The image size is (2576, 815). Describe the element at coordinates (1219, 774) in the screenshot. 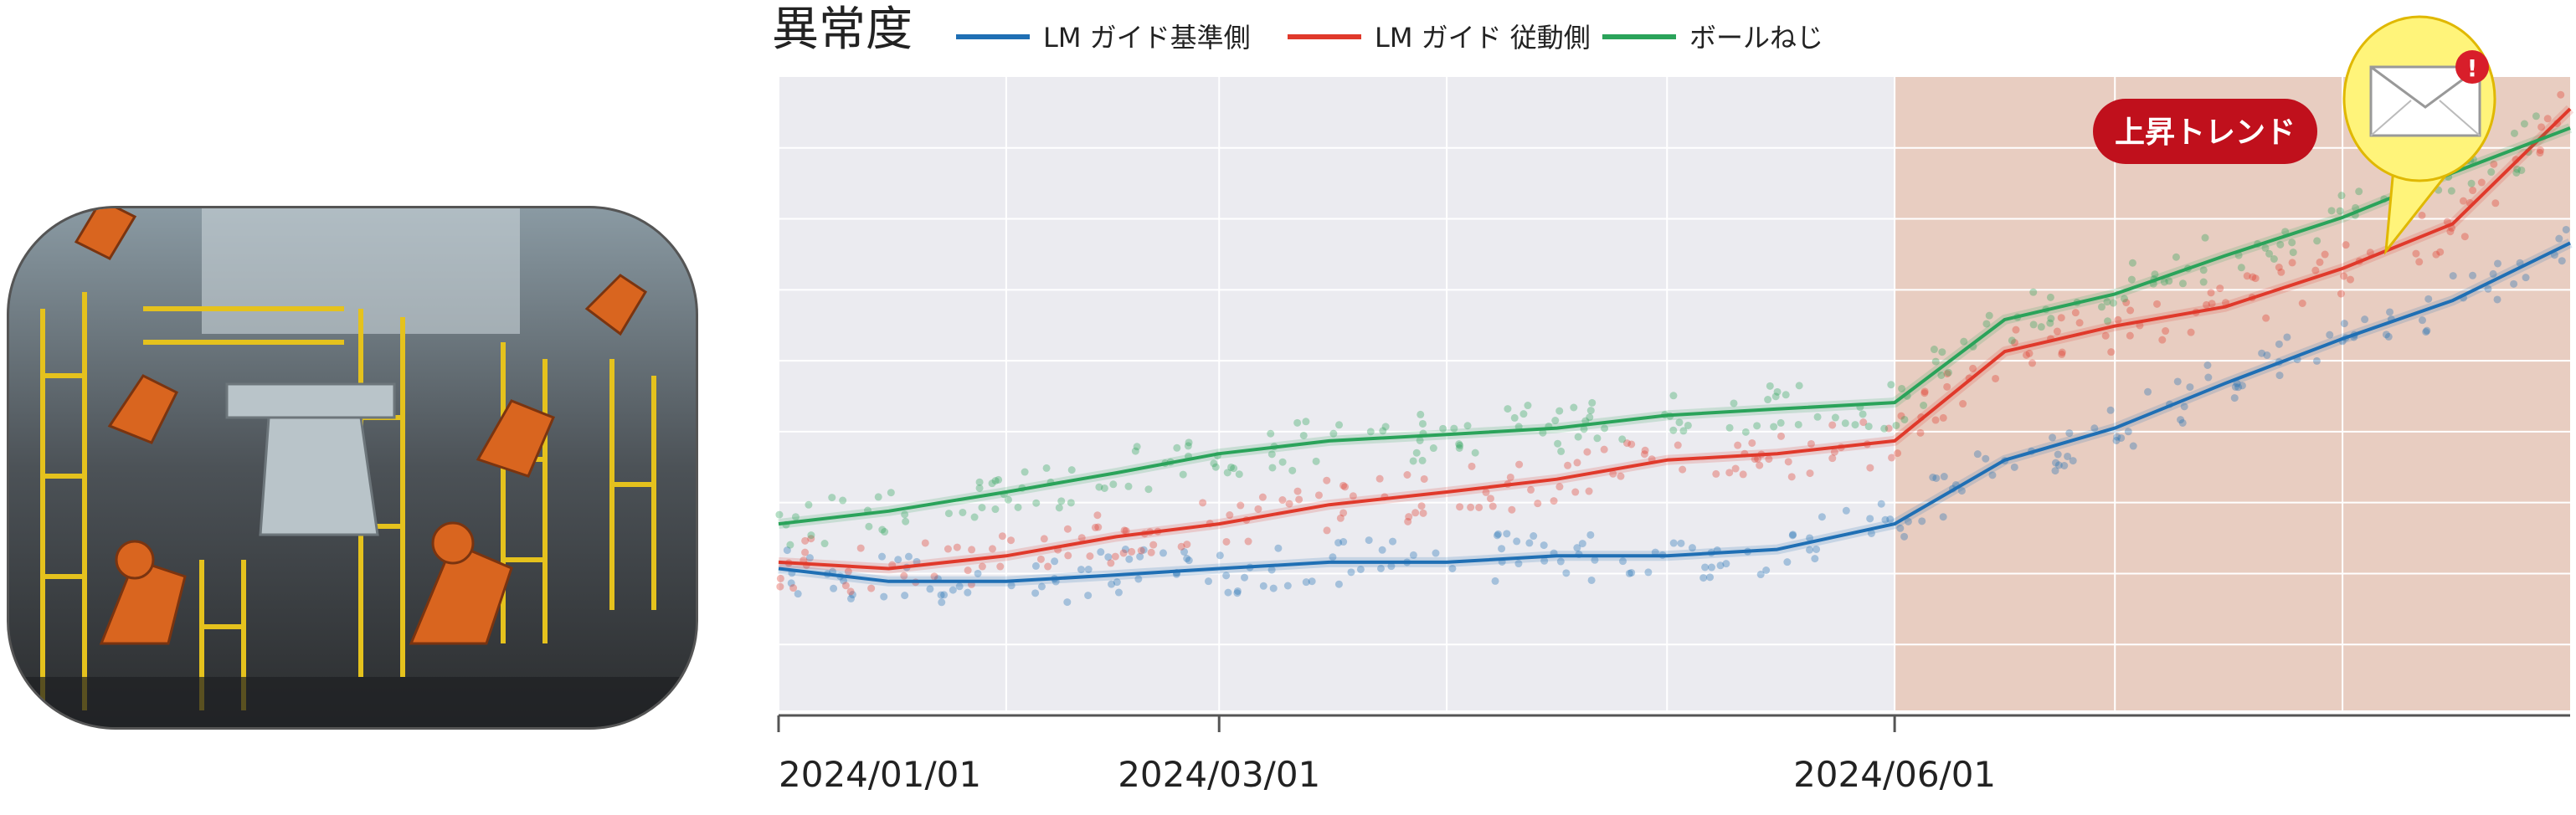

I see `x-tick-label: 2024/03/01` at that location.